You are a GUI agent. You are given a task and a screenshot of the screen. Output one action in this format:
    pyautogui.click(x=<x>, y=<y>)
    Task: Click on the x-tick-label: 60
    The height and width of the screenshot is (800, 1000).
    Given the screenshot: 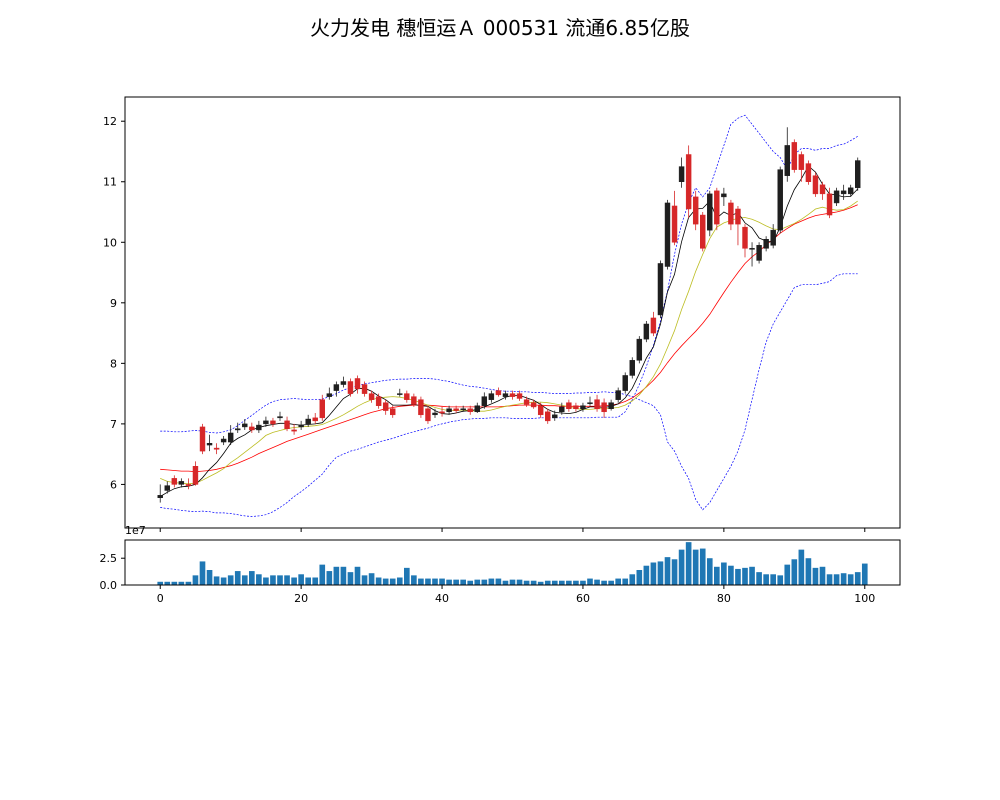 What is the action you would take?
    pyautogui.click(x=583, y=598)
    